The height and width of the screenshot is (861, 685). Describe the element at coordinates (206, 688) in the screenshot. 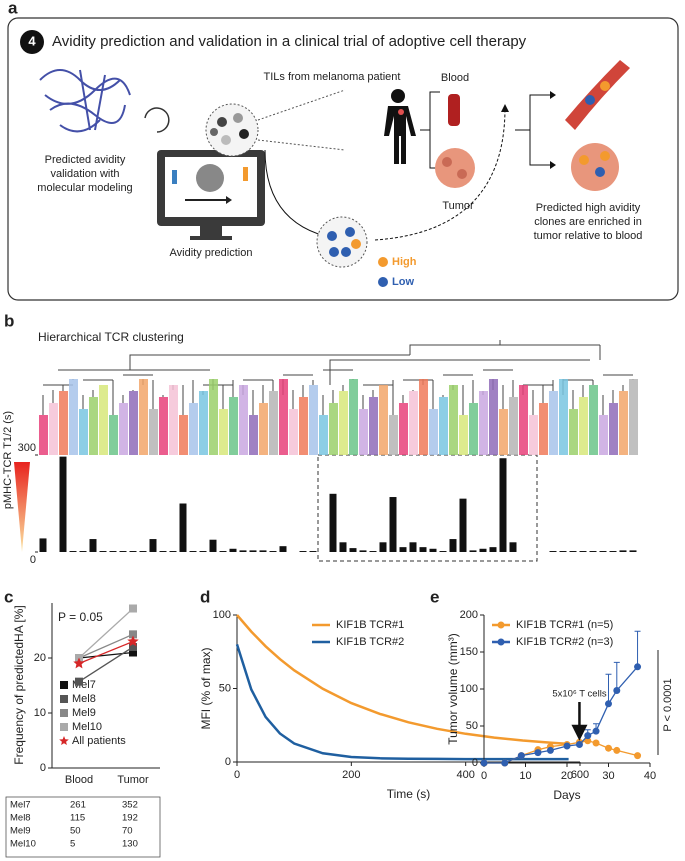

I see `y-axis-label: MFI (% of max)` at that location.